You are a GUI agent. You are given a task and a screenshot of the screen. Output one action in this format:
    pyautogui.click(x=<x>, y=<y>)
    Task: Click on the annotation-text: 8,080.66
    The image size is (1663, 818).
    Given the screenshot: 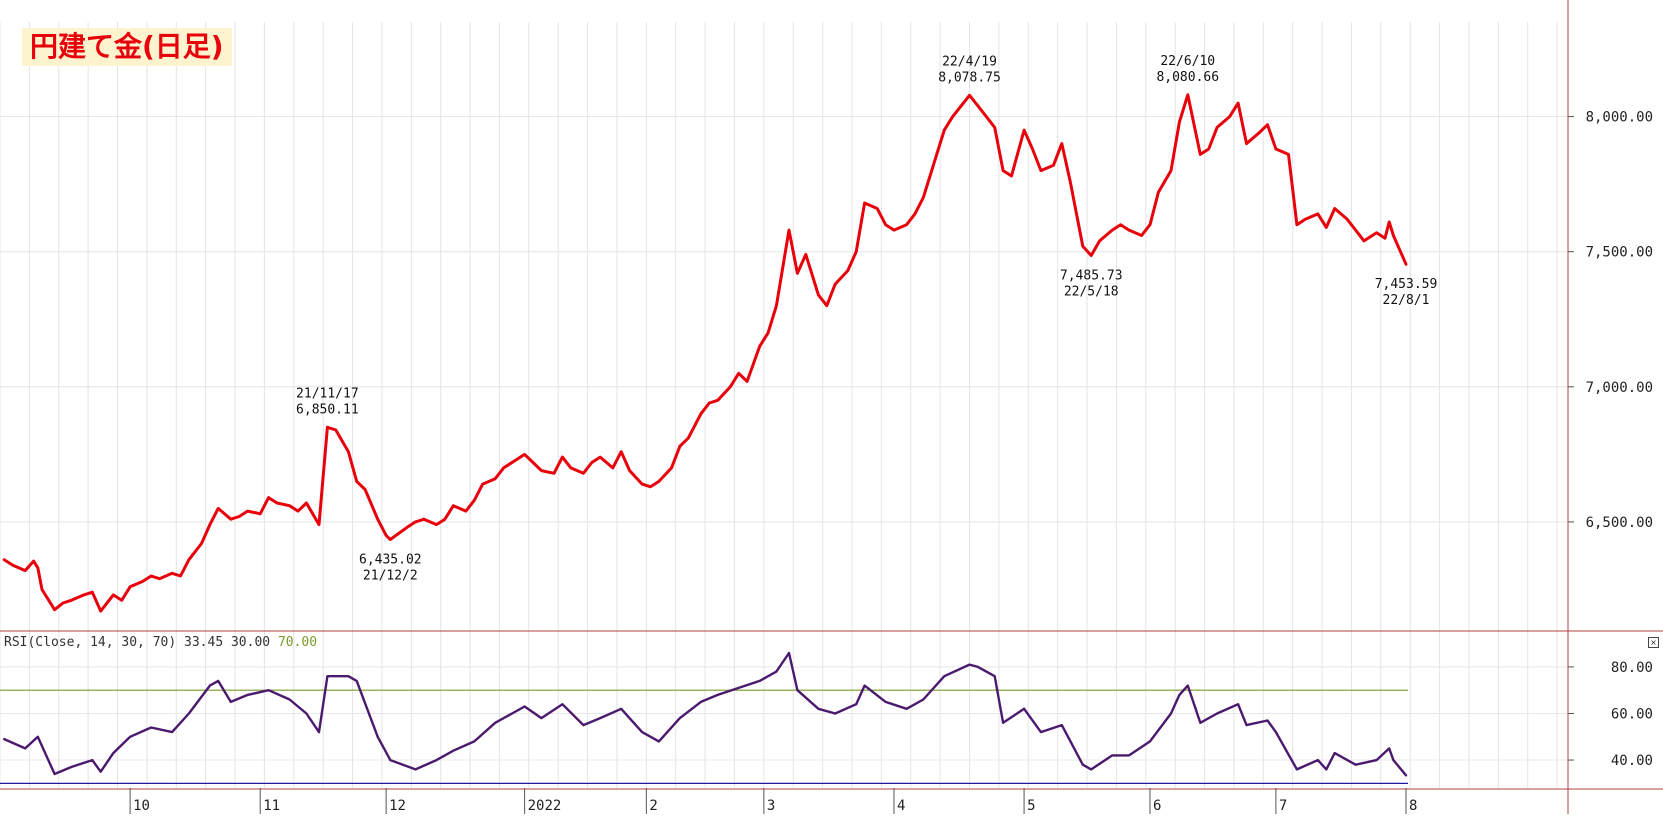 What is the action you would take?
    pyautogui.click(x=1187, y=77)
    